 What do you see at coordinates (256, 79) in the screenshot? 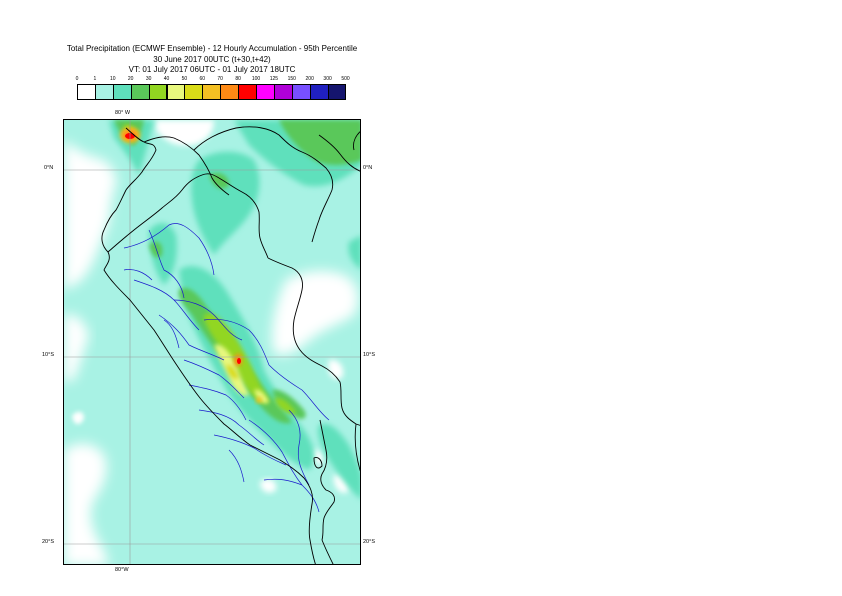
I see `legend-tick-label: 100` at bounding box center [256, 79].